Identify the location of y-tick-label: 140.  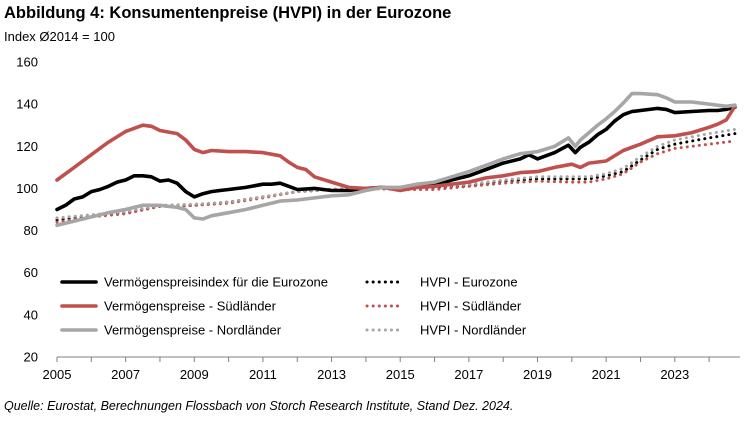
(27, 104).